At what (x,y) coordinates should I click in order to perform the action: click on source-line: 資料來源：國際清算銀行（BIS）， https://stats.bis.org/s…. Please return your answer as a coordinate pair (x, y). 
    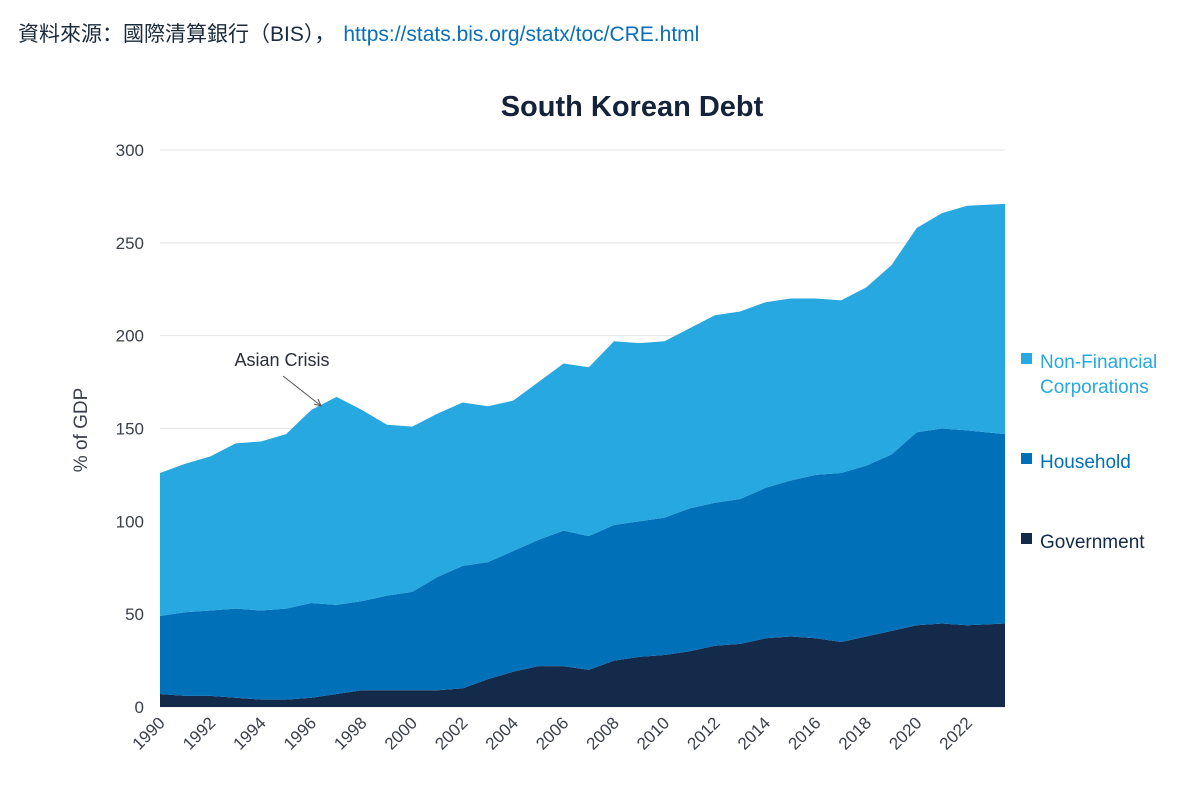
    Looking at the image, I should click on (358, 33).